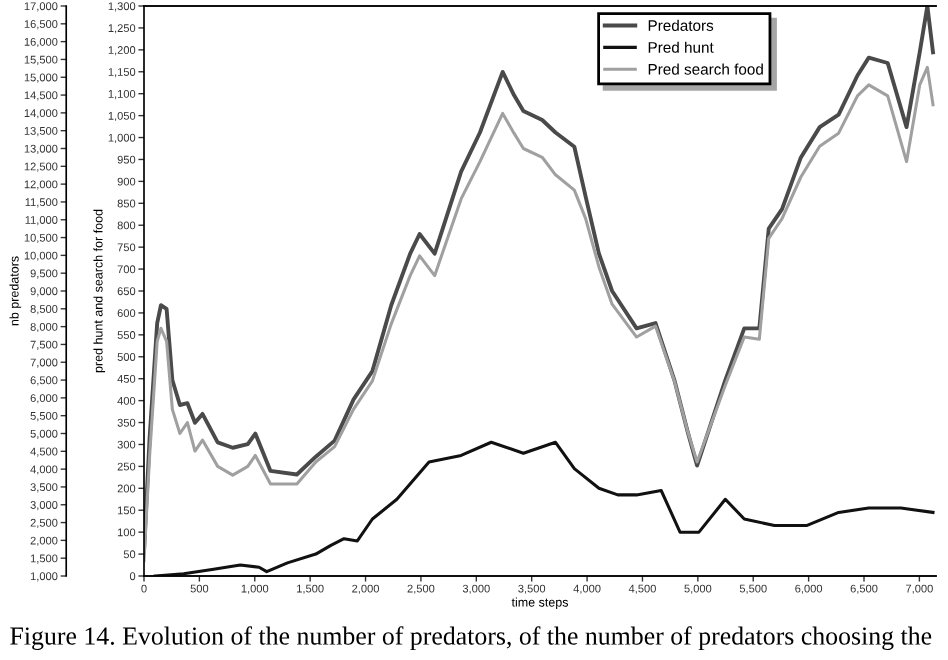 The height and width of the screenshot is (660, 948). What do you see at coordinates (471, 638) in the screenshot?
I see `caption: Figure 14. Evolution of the number of predators, of the number of predators choosing the` at bounding box center [471, 638].